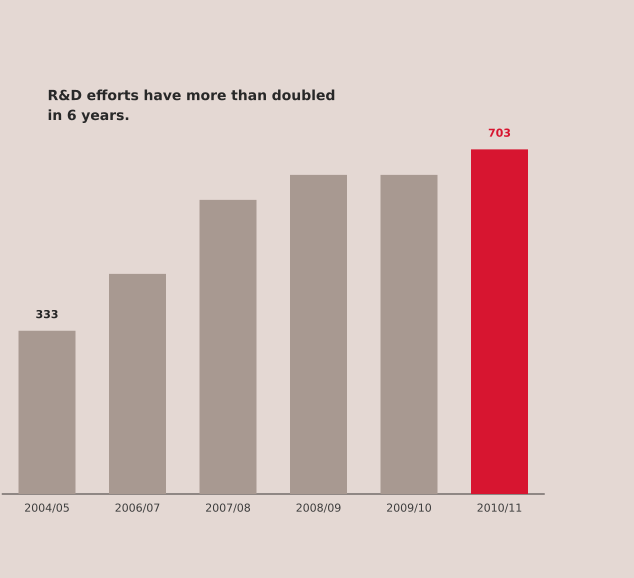 This screenshot has height=578, width=634. I want to click on data-label: 333, so click(47, 314).